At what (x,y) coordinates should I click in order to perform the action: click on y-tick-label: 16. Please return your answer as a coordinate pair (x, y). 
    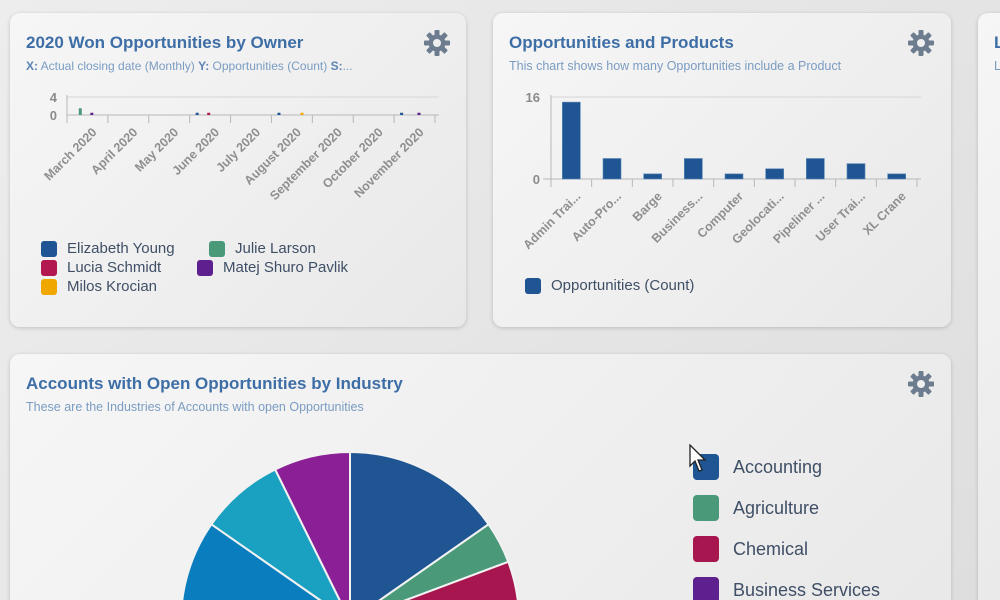
    Looking at the image, I should click on (533, 97).